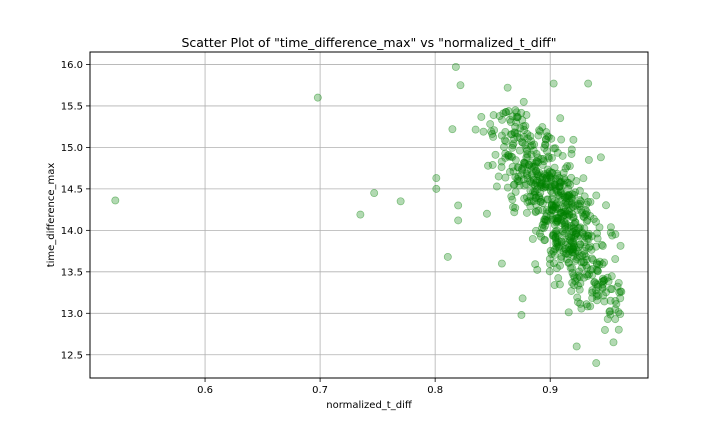  Describe the element at coordinates (72, 106) in the screenshot. I see `y-tick-label: 15.5` at that location.